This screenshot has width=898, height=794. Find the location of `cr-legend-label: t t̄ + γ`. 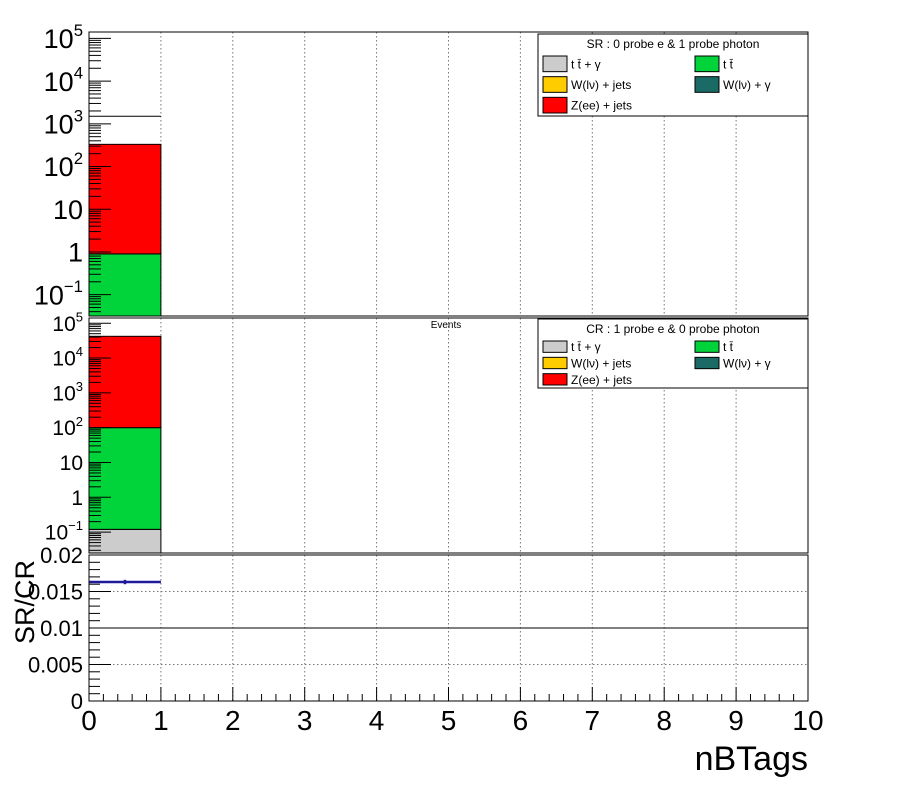

cr-legend-label: t t̄ + γ is located at coordinates (586, 347).